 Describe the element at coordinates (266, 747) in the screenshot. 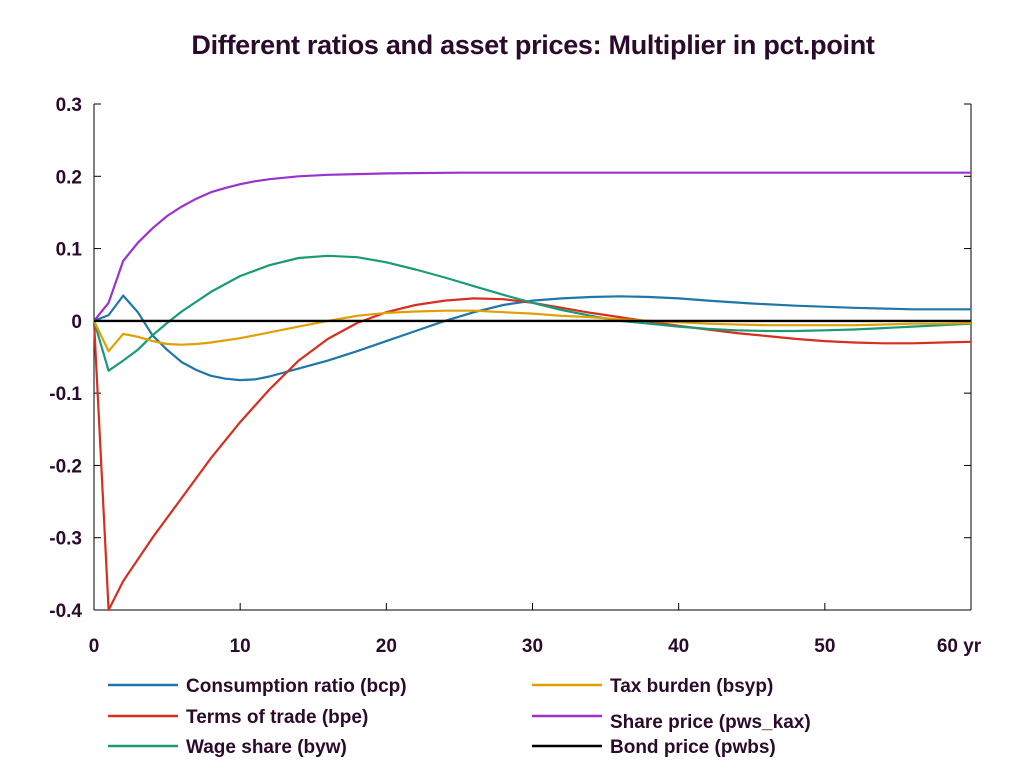

I see `legend-label-2: Wage share (byw)` at that location.